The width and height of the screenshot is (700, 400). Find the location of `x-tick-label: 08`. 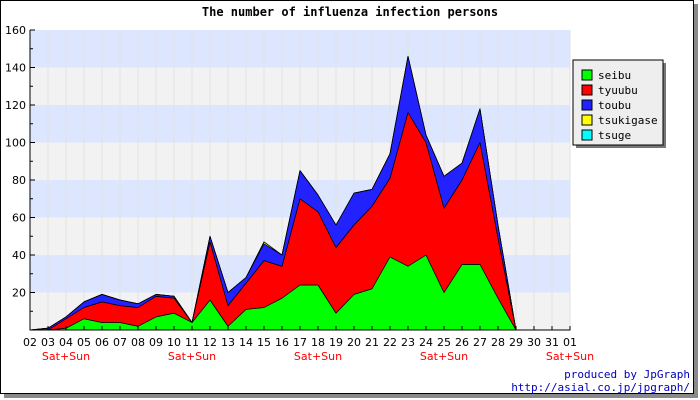

x-tick-label: 08 is located at coordinates (138, 342).